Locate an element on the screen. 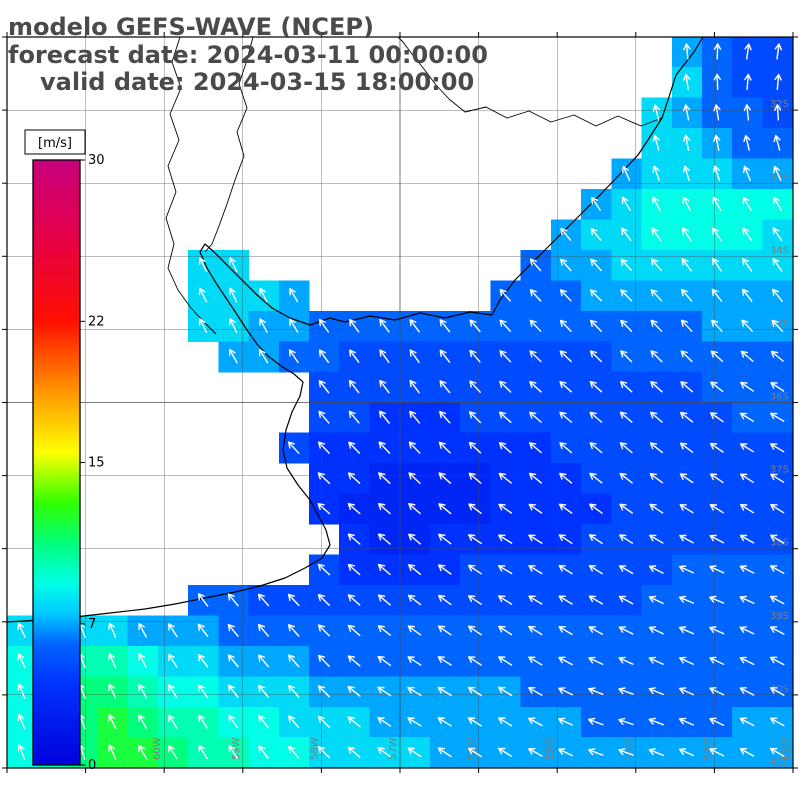 The height and width of the screenshot is (800, 800). colorbar-tick-label: 15 is located at coordinates (96, 463).